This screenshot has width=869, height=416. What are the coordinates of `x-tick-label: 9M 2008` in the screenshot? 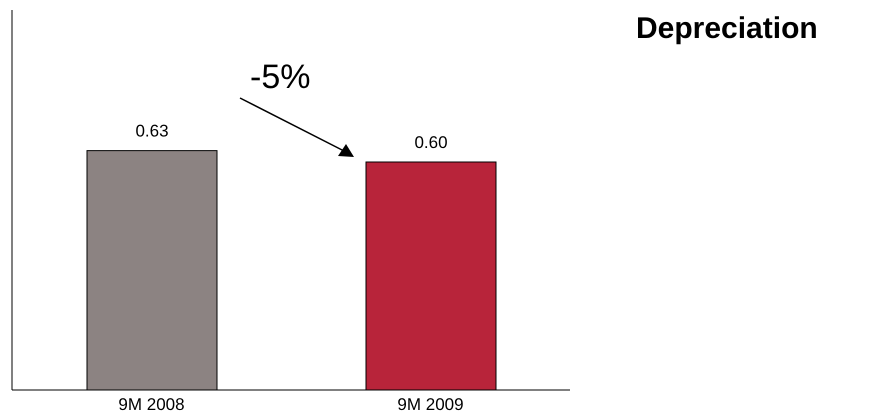 It's located at (151, 404).